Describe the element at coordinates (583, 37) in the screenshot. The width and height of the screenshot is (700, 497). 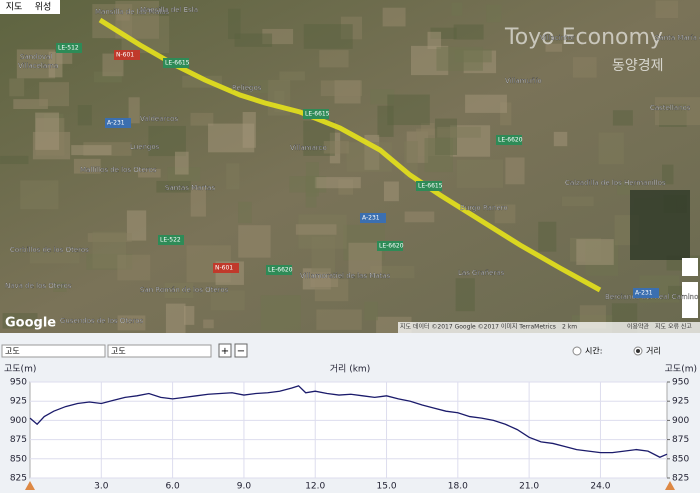
I see `watermark: Toyo Economy` at that location.